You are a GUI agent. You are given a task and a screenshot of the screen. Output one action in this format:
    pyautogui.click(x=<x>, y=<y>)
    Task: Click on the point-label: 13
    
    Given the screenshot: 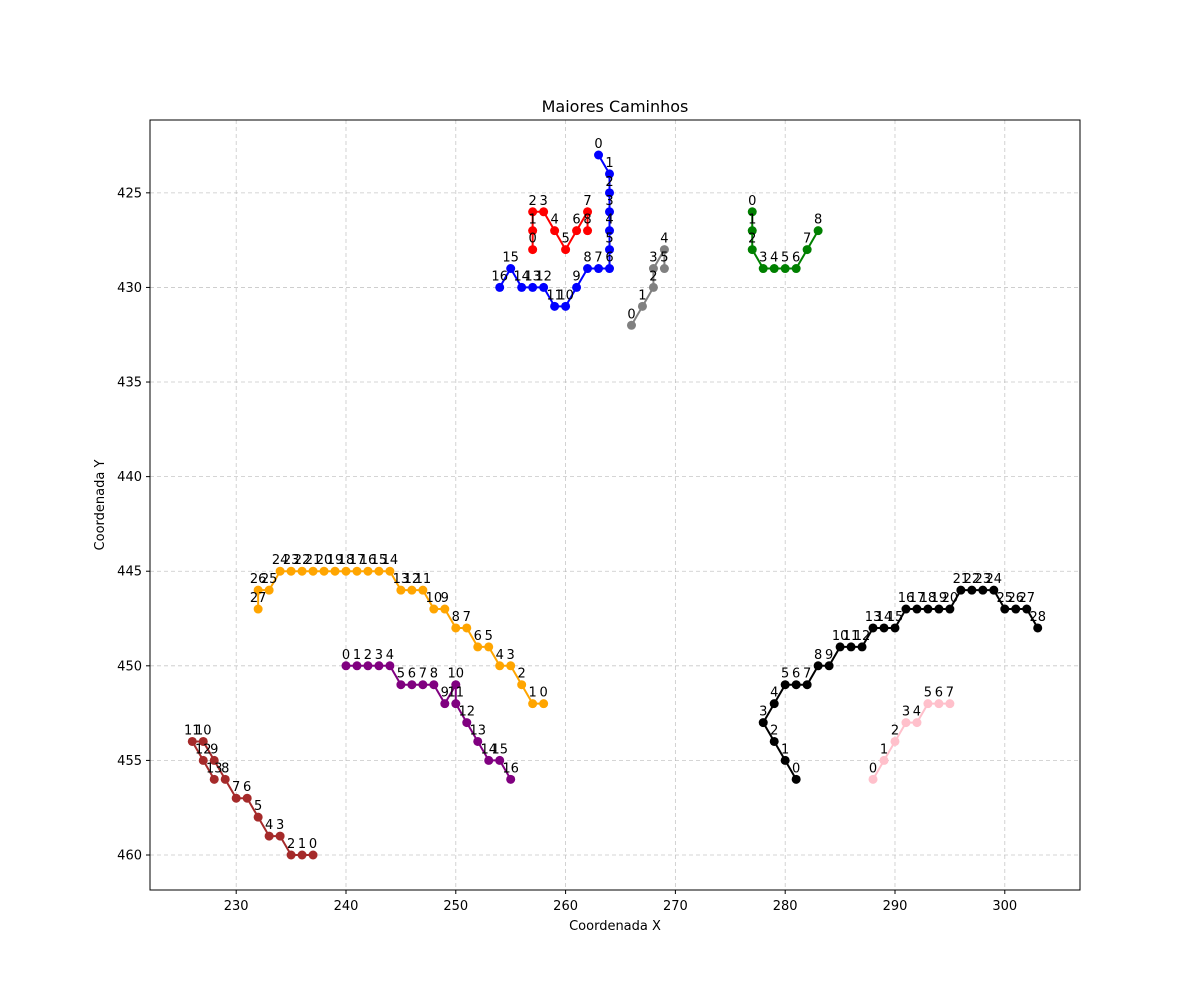 What is the action you would take?
    pyautogui.click(x=532, y=276)
    